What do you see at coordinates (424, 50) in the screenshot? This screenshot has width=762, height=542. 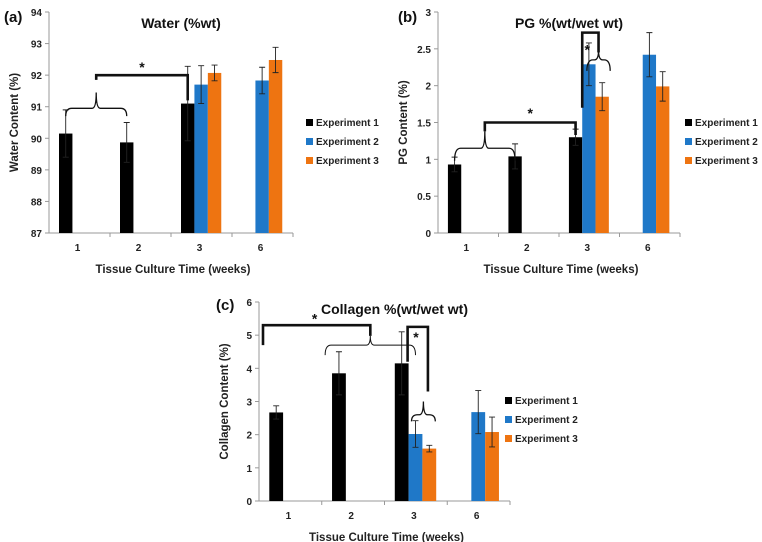 I see `y-tick-label: 2.5` at bounding box center [424, 50].